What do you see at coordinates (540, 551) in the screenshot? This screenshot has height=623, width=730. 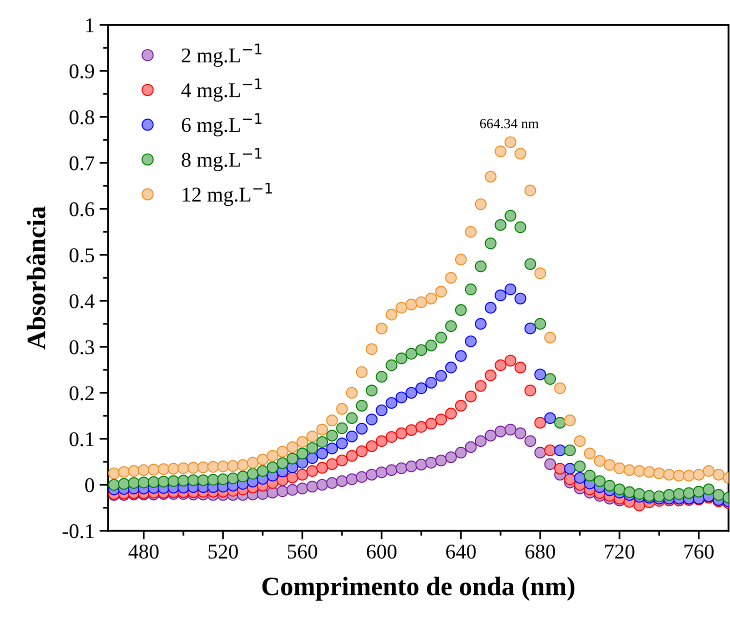 I see `x-tick-label: 680` at bounding box center [540, 551].